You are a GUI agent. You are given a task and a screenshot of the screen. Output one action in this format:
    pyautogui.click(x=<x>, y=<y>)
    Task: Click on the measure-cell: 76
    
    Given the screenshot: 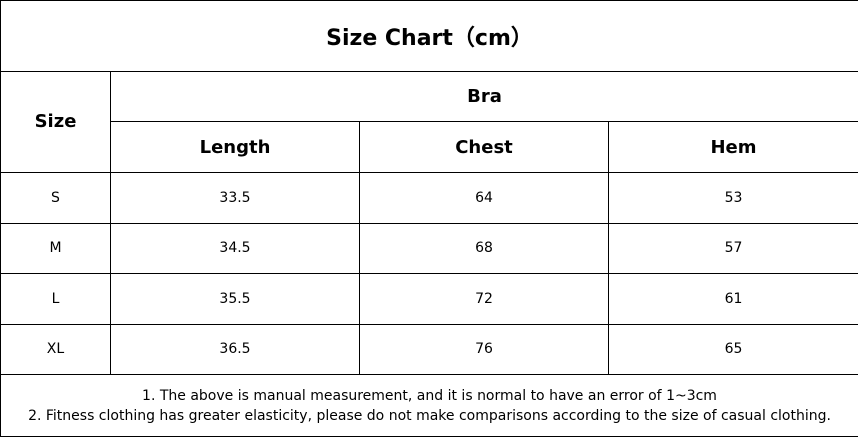 What is the action you would take?
    pyautogui.click(x=484, y=349)
    